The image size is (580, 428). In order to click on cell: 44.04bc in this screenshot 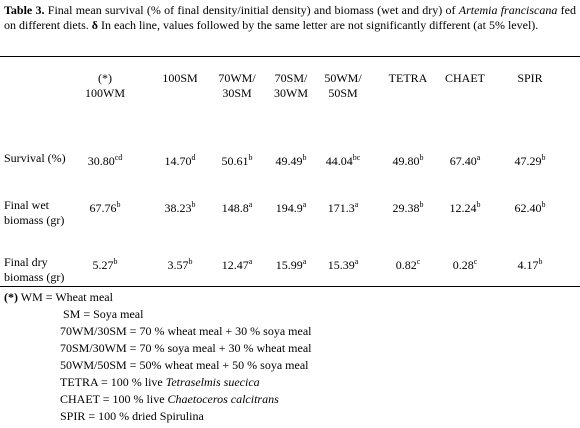, I will do `click(343, 159)`.